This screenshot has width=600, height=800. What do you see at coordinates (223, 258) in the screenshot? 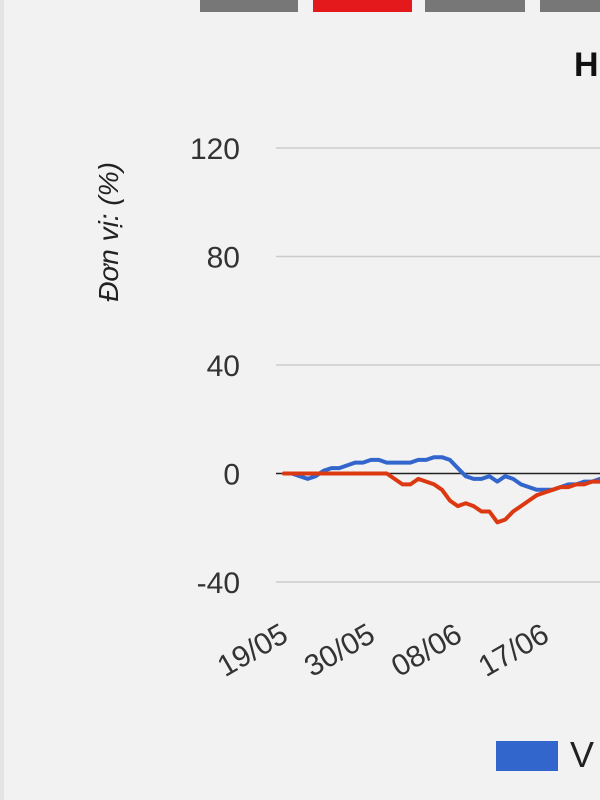
I see `y-tick-label: 80` at bounding box center [223, 258].